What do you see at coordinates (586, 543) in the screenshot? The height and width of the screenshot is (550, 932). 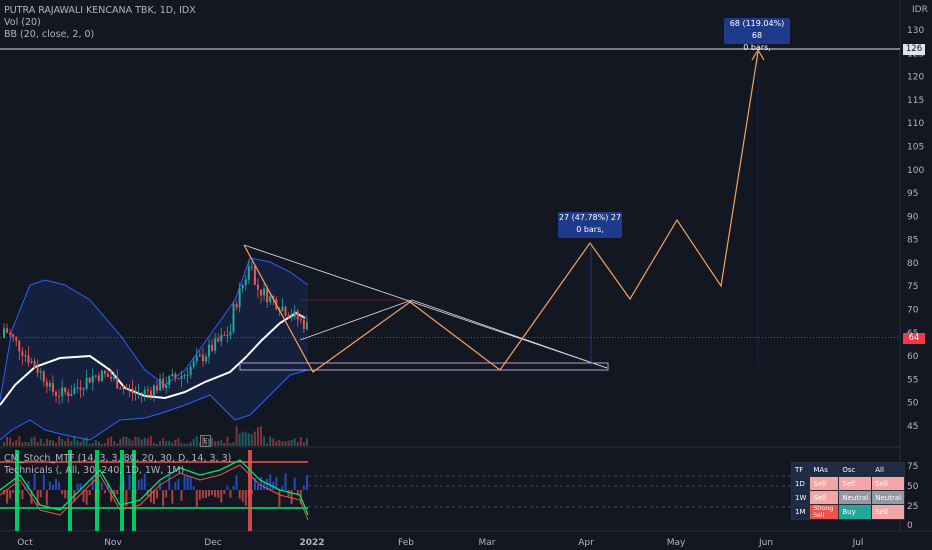 I see `time-axis-label: Apr` at bounding box center [586, 543].